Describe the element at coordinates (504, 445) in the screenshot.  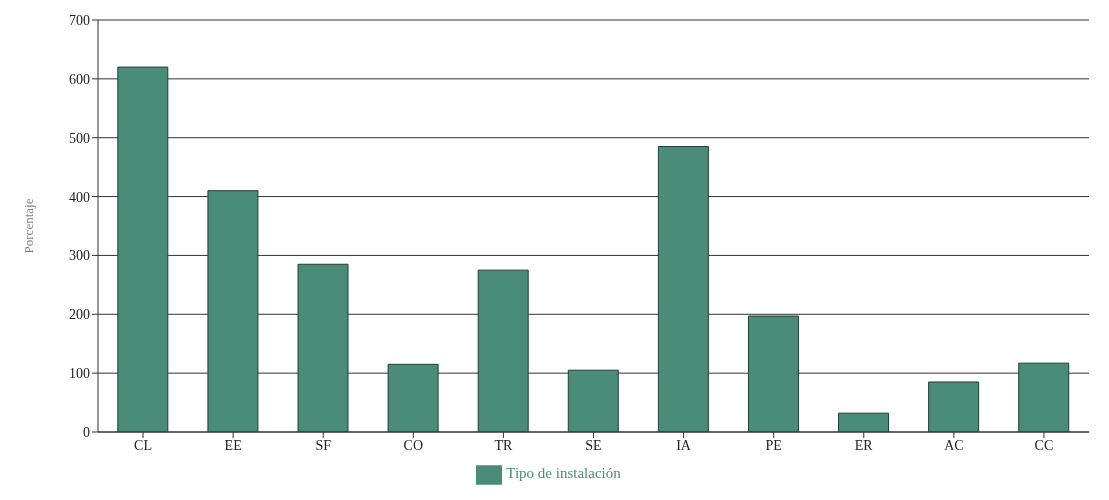
I see `x-tick-label: TR` at that location.